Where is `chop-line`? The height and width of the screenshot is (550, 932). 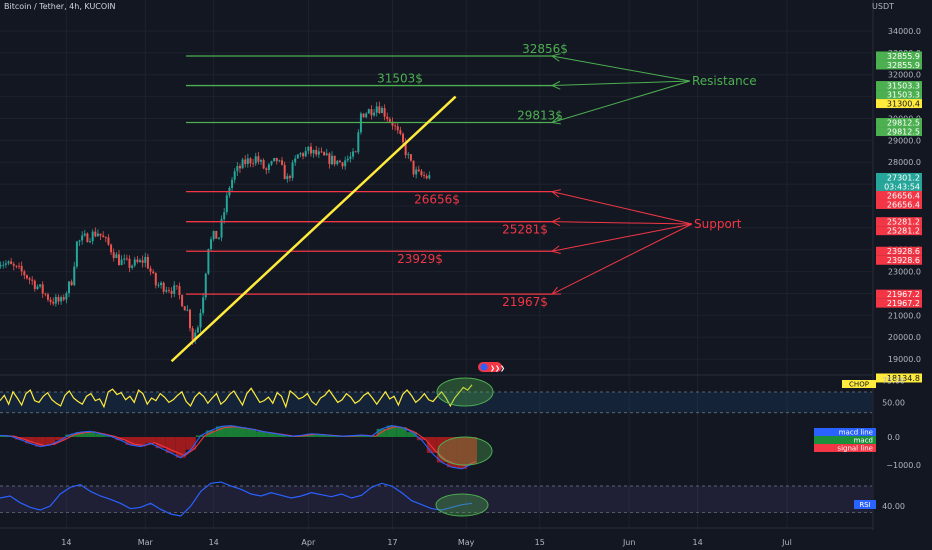 chop-line is located at coordinates (236, 396).